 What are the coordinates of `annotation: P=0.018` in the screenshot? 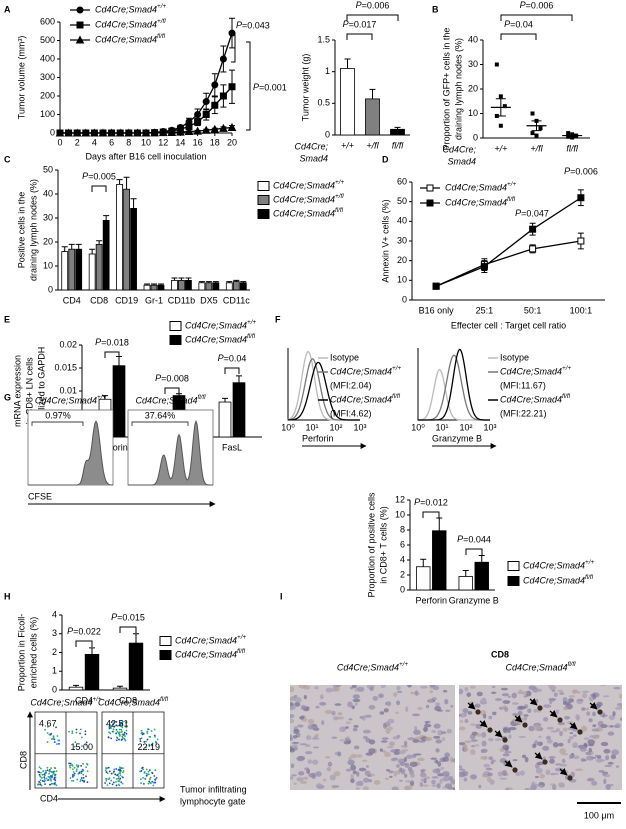 It's located at (112, 342).